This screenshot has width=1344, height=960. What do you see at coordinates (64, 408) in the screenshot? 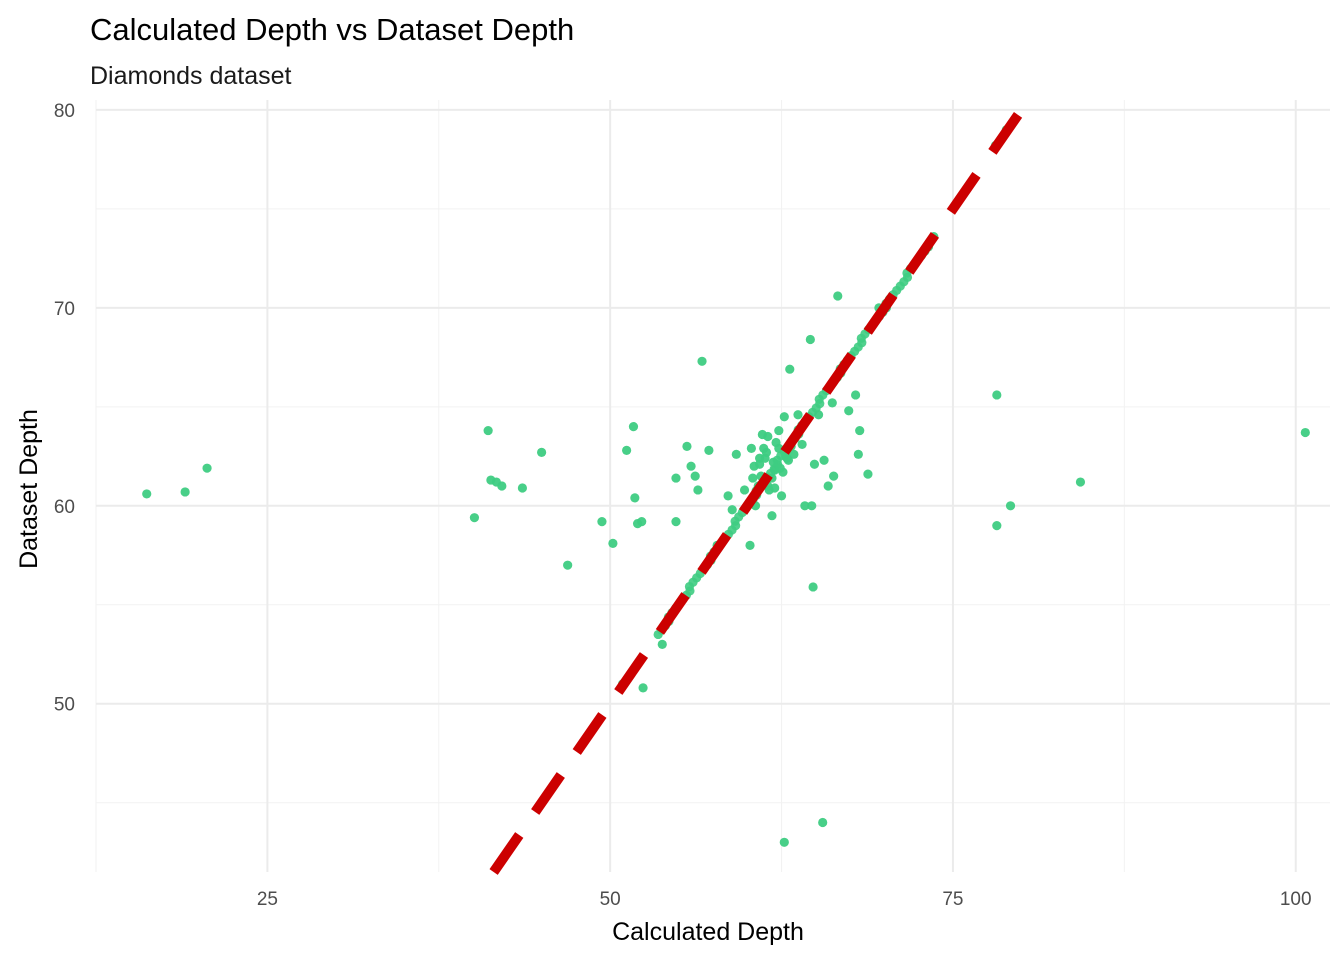
I see `y-axis-tick-labels: 50 60 70 80` at bounding box center [64, 408].